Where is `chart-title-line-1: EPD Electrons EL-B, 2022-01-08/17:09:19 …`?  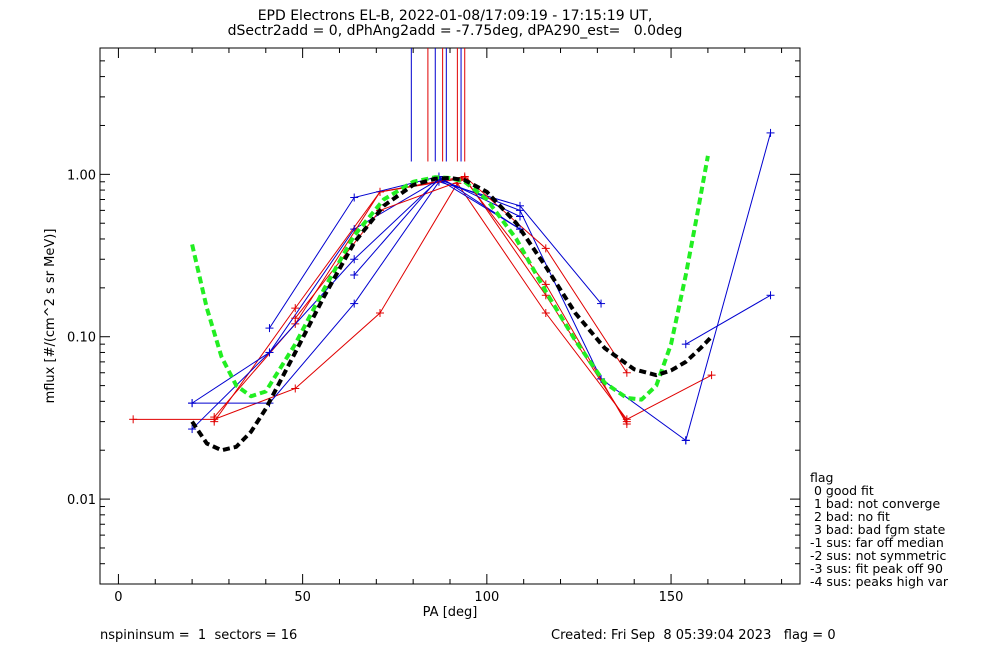
chart-title-line-1: EPD Electrons EL-B, 2022-01-08/17:09:19 … is located at coordinates (455, 16).